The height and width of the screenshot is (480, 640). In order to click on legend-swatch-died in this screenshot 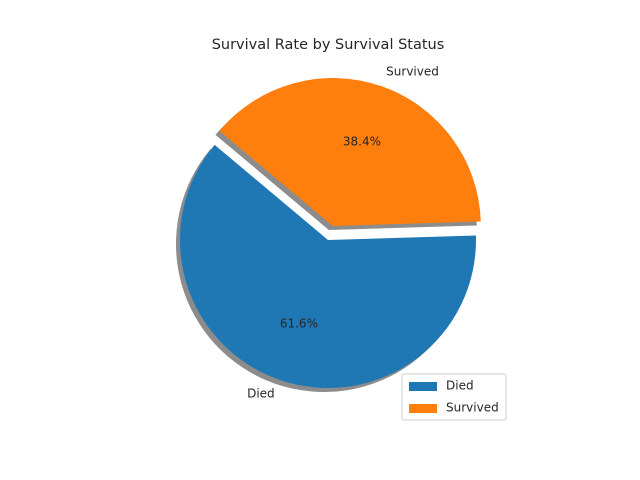, I will do `click(423, 386)`.